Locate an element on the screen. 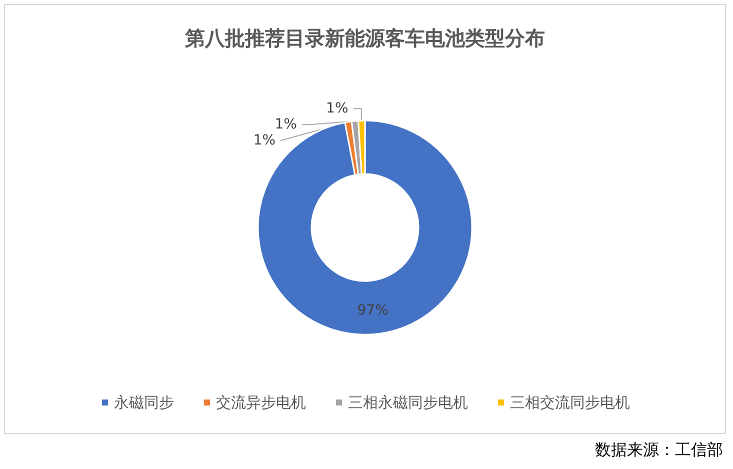 The width and height of the screenshot is (733, 469). legend-label: 三相交流同步电机 is located at coordinates (570, 403).